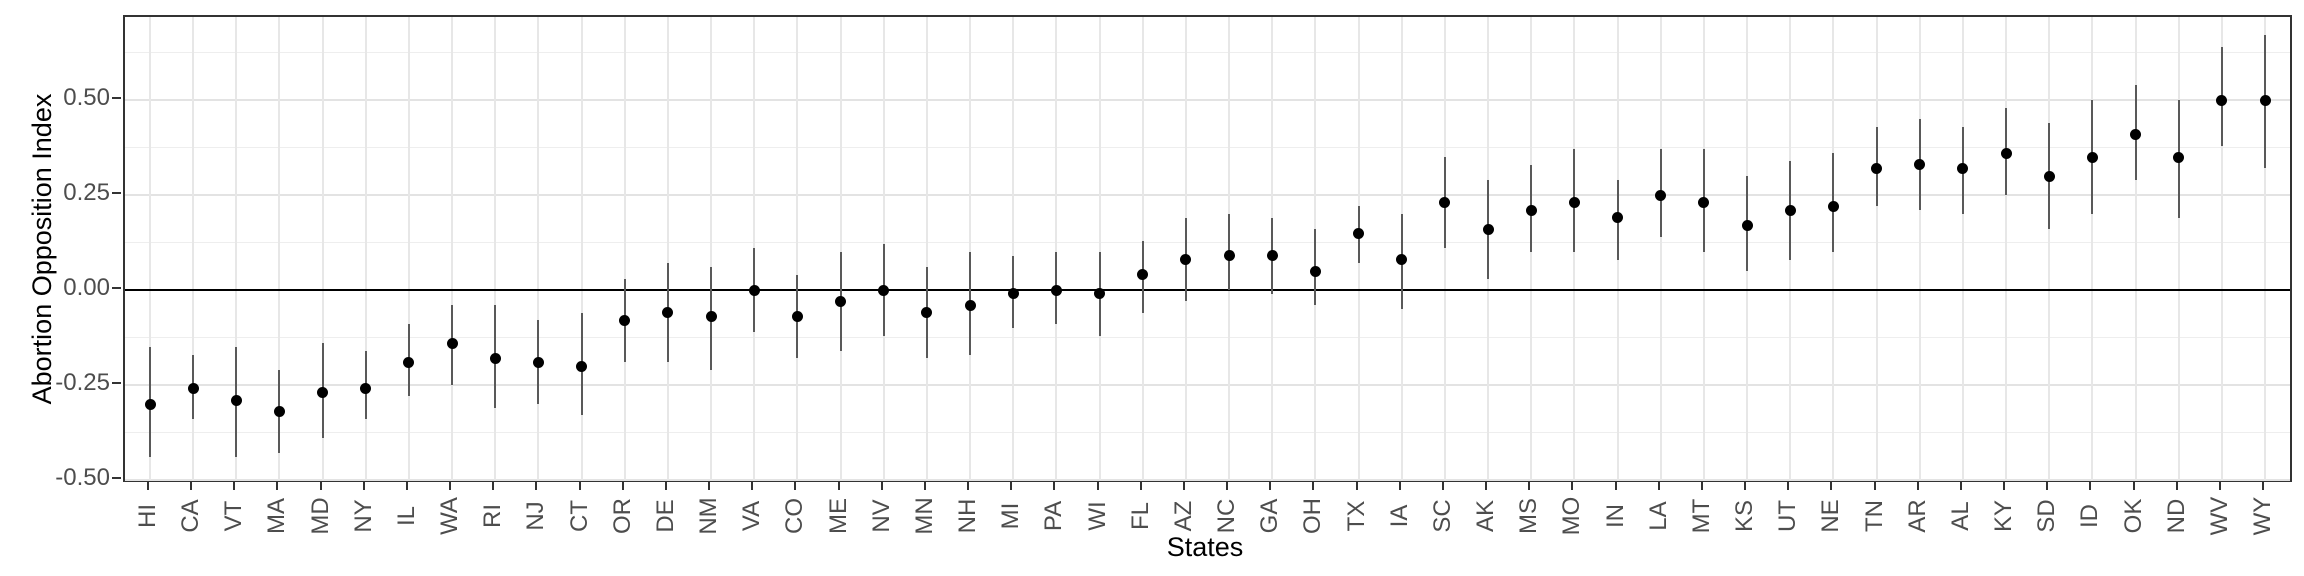 This screenshot has height=576, width=2304. I want to click on x-tick-label: MD, so click(320, 516).